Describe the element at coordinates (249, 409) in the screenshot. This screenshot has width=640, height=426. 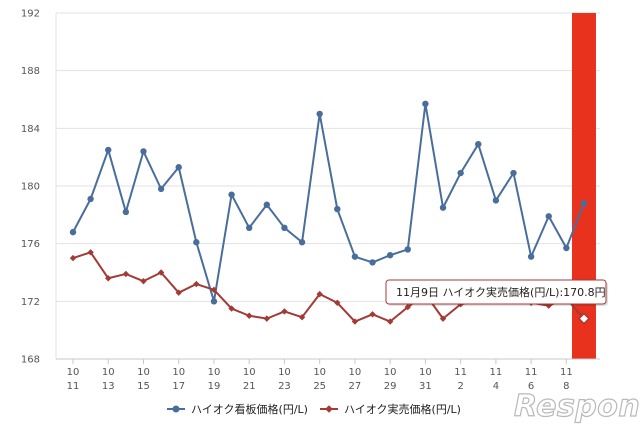
I see `legend-label: ハイオク看板価格(円/L)` at that location.